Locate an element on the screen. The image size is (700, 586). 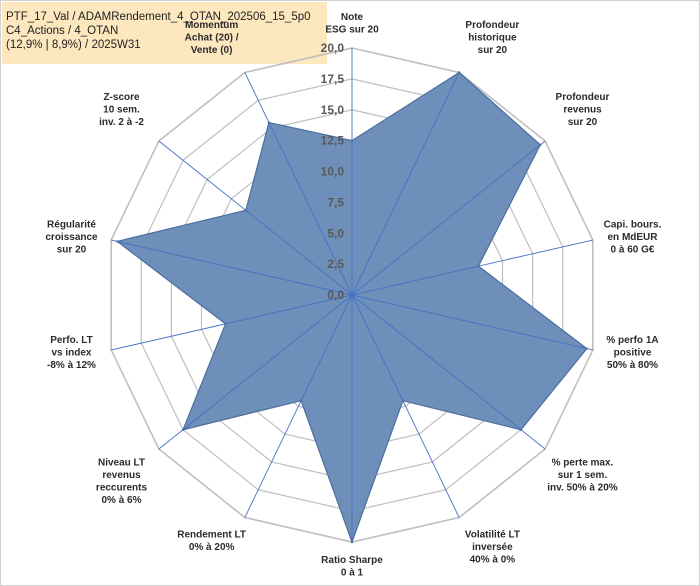
tick-label-8: 20,0 is located at coordinates (333, 48).